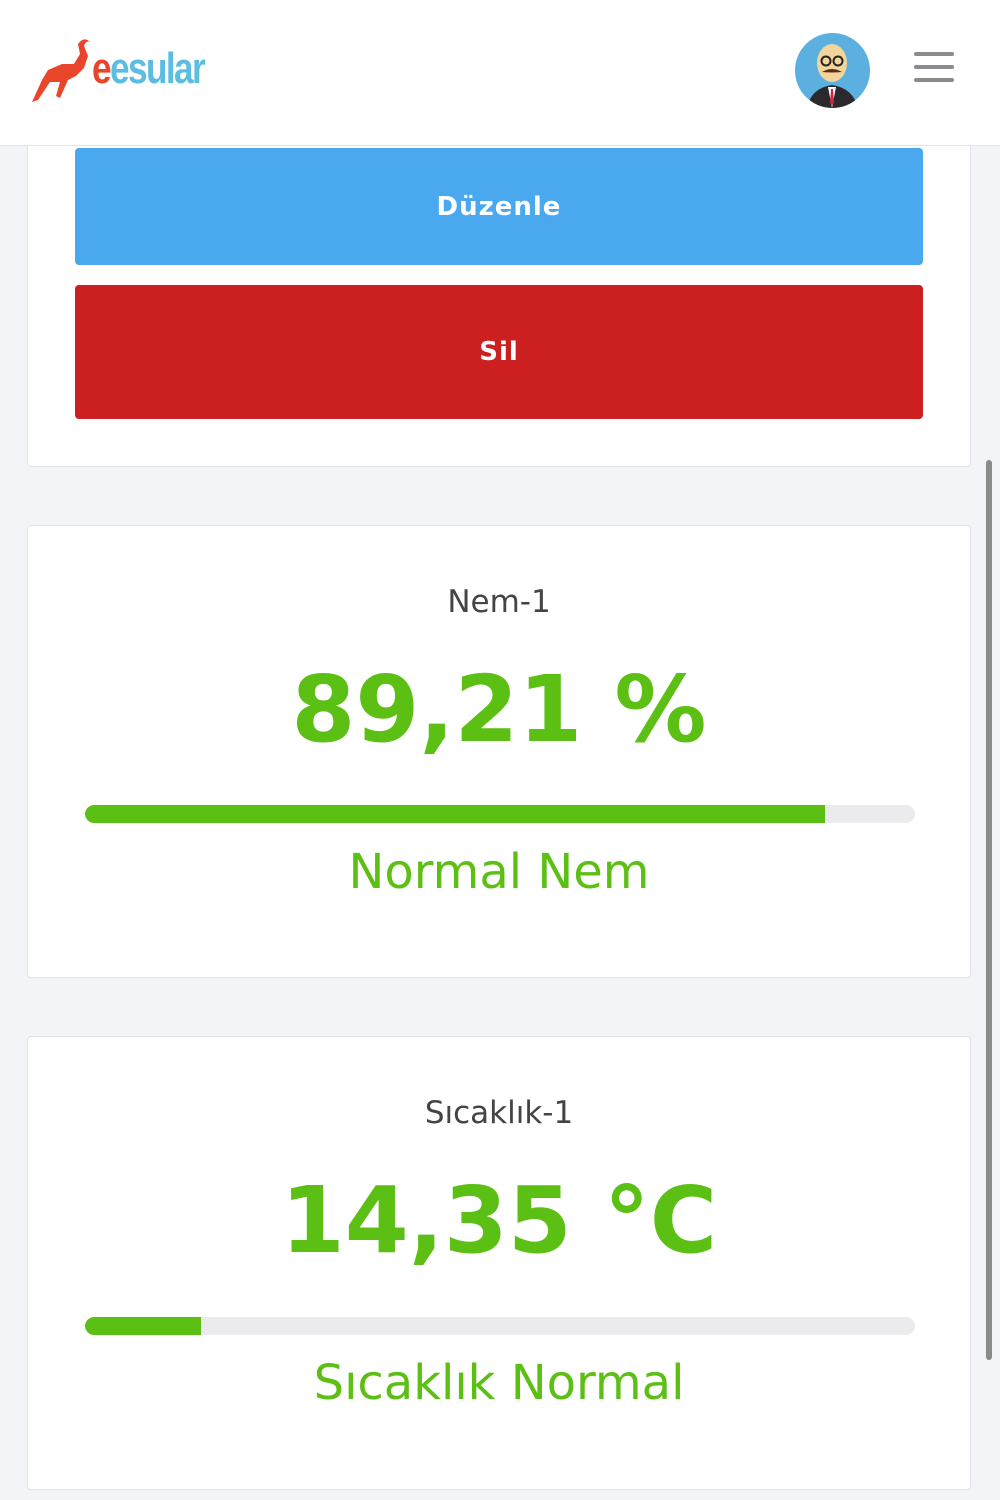 This screenshot has width=1000, height=1500. I want to click on logo: eesular, so click(128, 71).